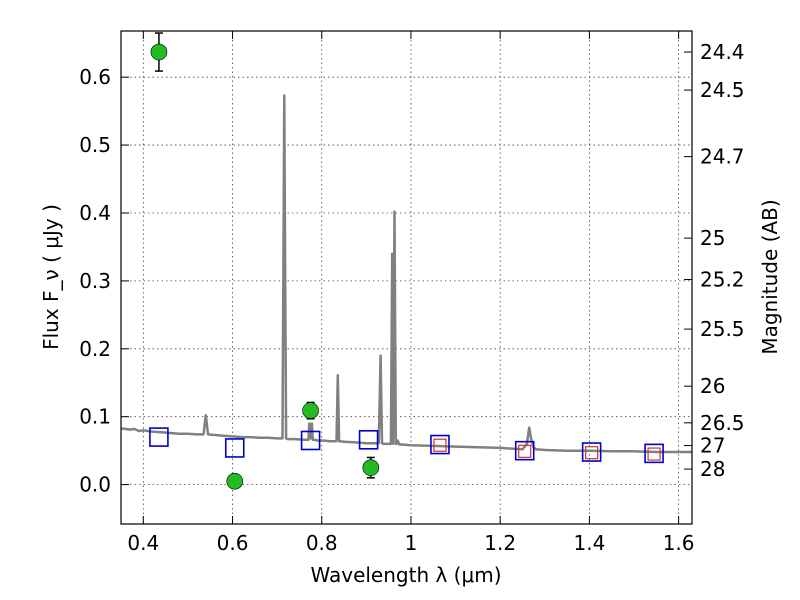  I want to click on mag-tick-label: 26, so click(712, 386).